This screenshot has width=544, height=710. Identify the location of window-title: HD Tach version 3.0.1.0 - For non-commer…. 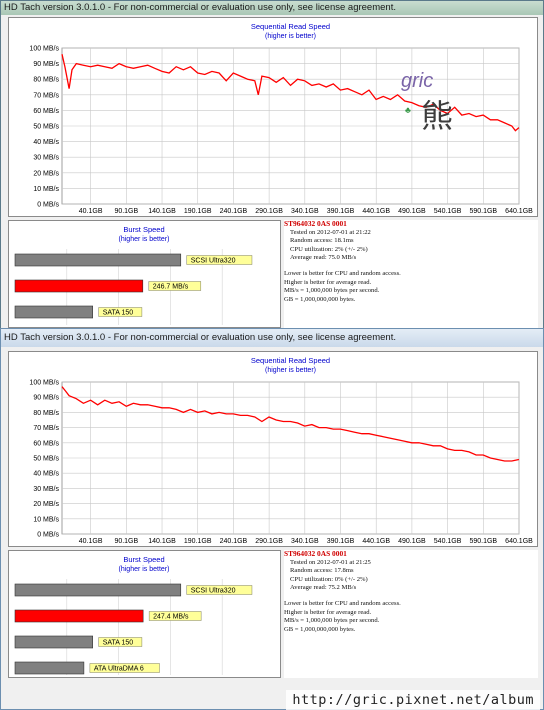
(272, 8).